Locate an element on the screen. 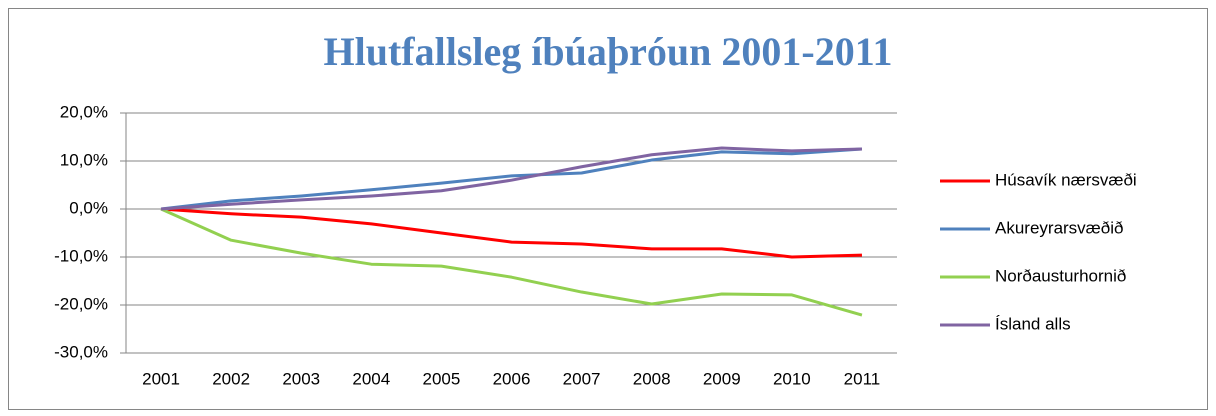 This screenshot has width=1216, height=416. legend-label: Ísland alls is located at coordinates (1033, 323).